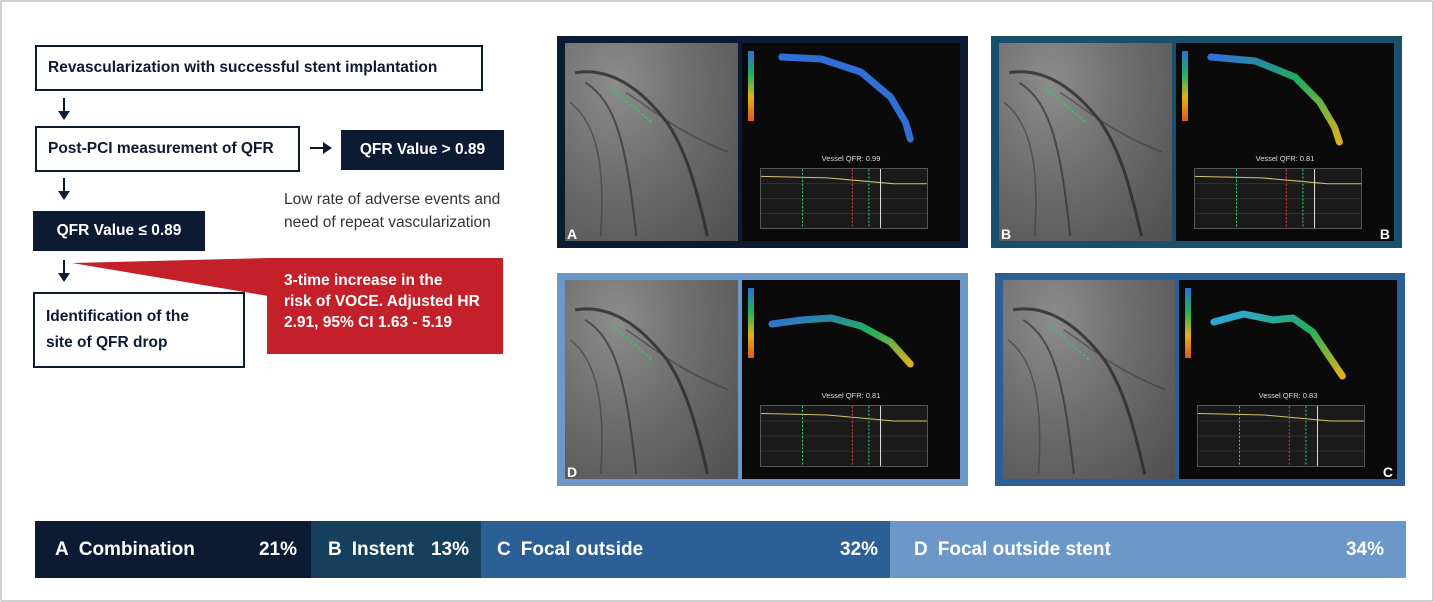 The width and height of the screenshot is (1434, 602). I want to click on category-d: D Focal outside stent 34%, so click(1148, 549).